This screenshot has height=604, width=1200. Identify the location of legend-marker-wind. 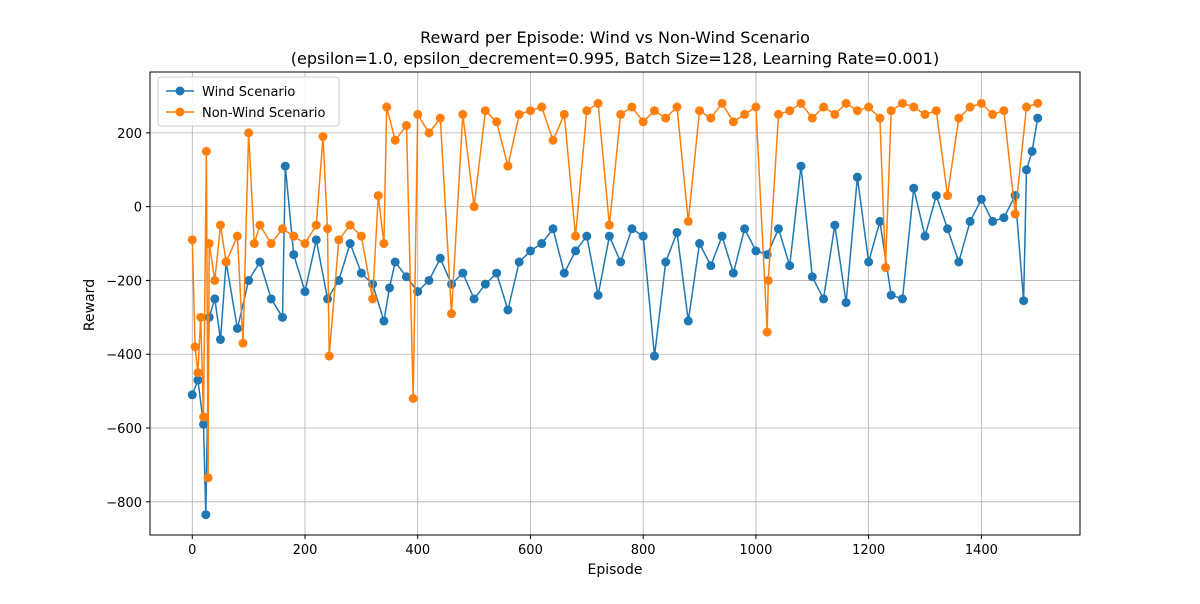
(180, 91).